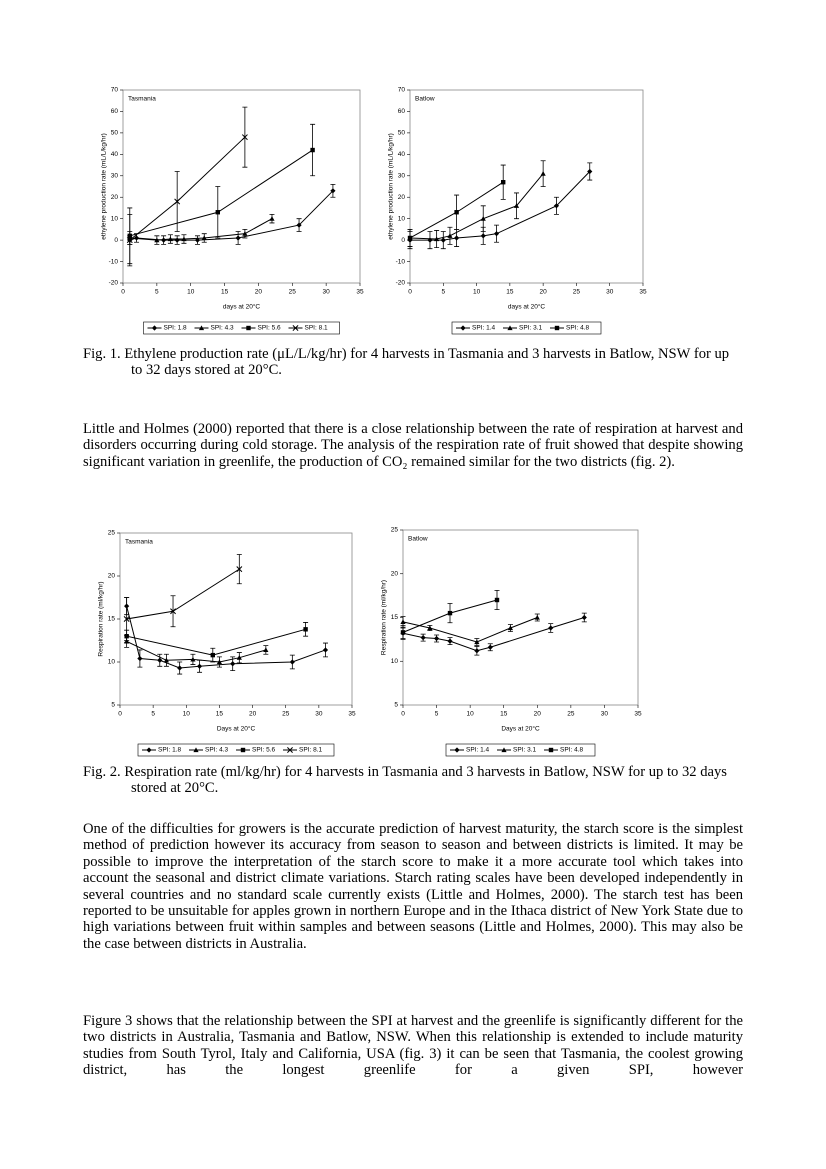 This screenshot has height=1169, width=826. What do you see at coordinates (384, 617) in the screenshot?
I see `y-axis-label: Respiration rate (ml/kg/hr)` at bounding box center [384, 617].